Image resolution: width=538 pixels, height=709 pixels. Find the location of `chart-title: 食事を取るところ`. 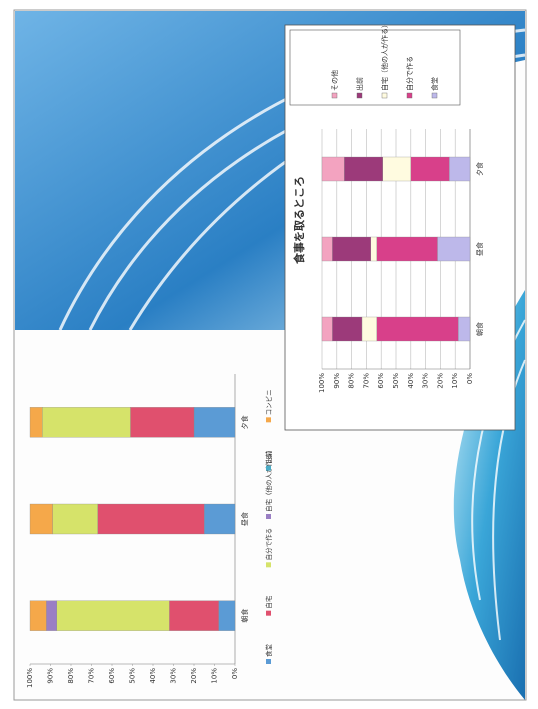

chart-title: 食事を取るところ is located at coordinates (299, 220).